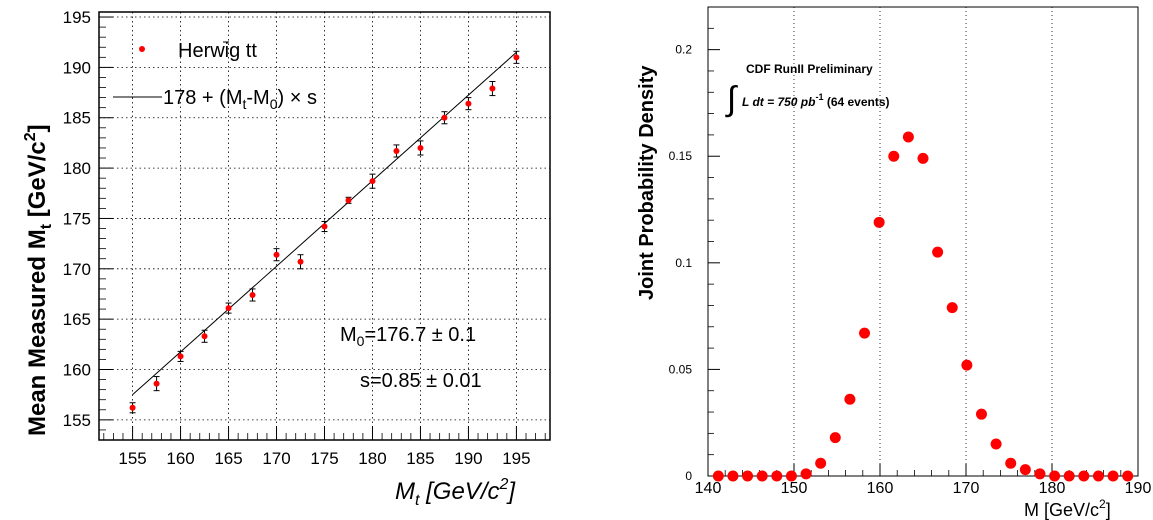 Image resolution: width=1153 pixels, height=520 pixels. I want to click on right-x-tick-label: 150, so click(794, 488).